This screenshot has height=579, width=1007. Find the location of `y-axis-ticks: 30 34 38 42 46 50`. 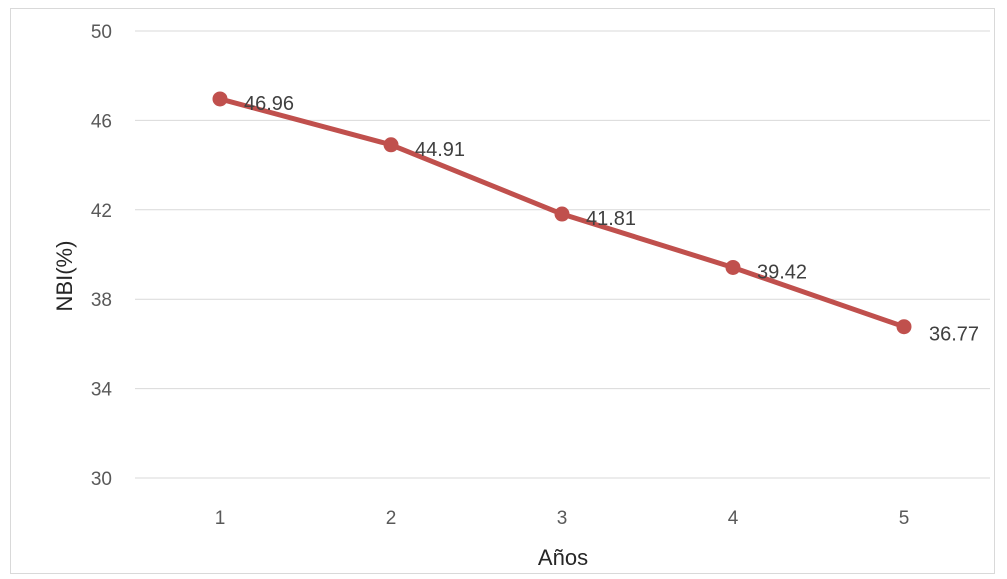

y-axis-ticks: 30 34 38 42 46 50 is located at coordinates (102, 256).